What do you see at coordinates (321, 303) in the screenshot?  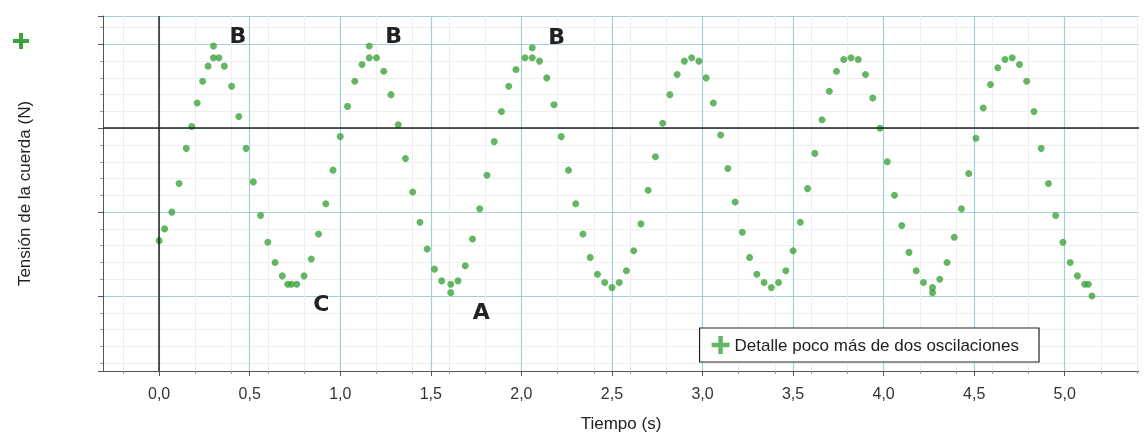 I see `annotation: C` at bounding box center [321, 303].